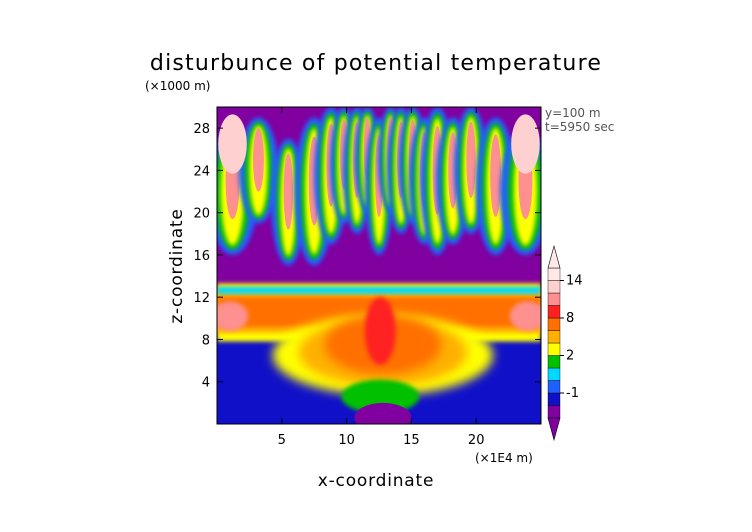 The height and width of the screenshot is (532, 752). What do you see at coordinates (525, 316) in the screenshot?
I see `band-edge-right` at bounding box center [525, 316].